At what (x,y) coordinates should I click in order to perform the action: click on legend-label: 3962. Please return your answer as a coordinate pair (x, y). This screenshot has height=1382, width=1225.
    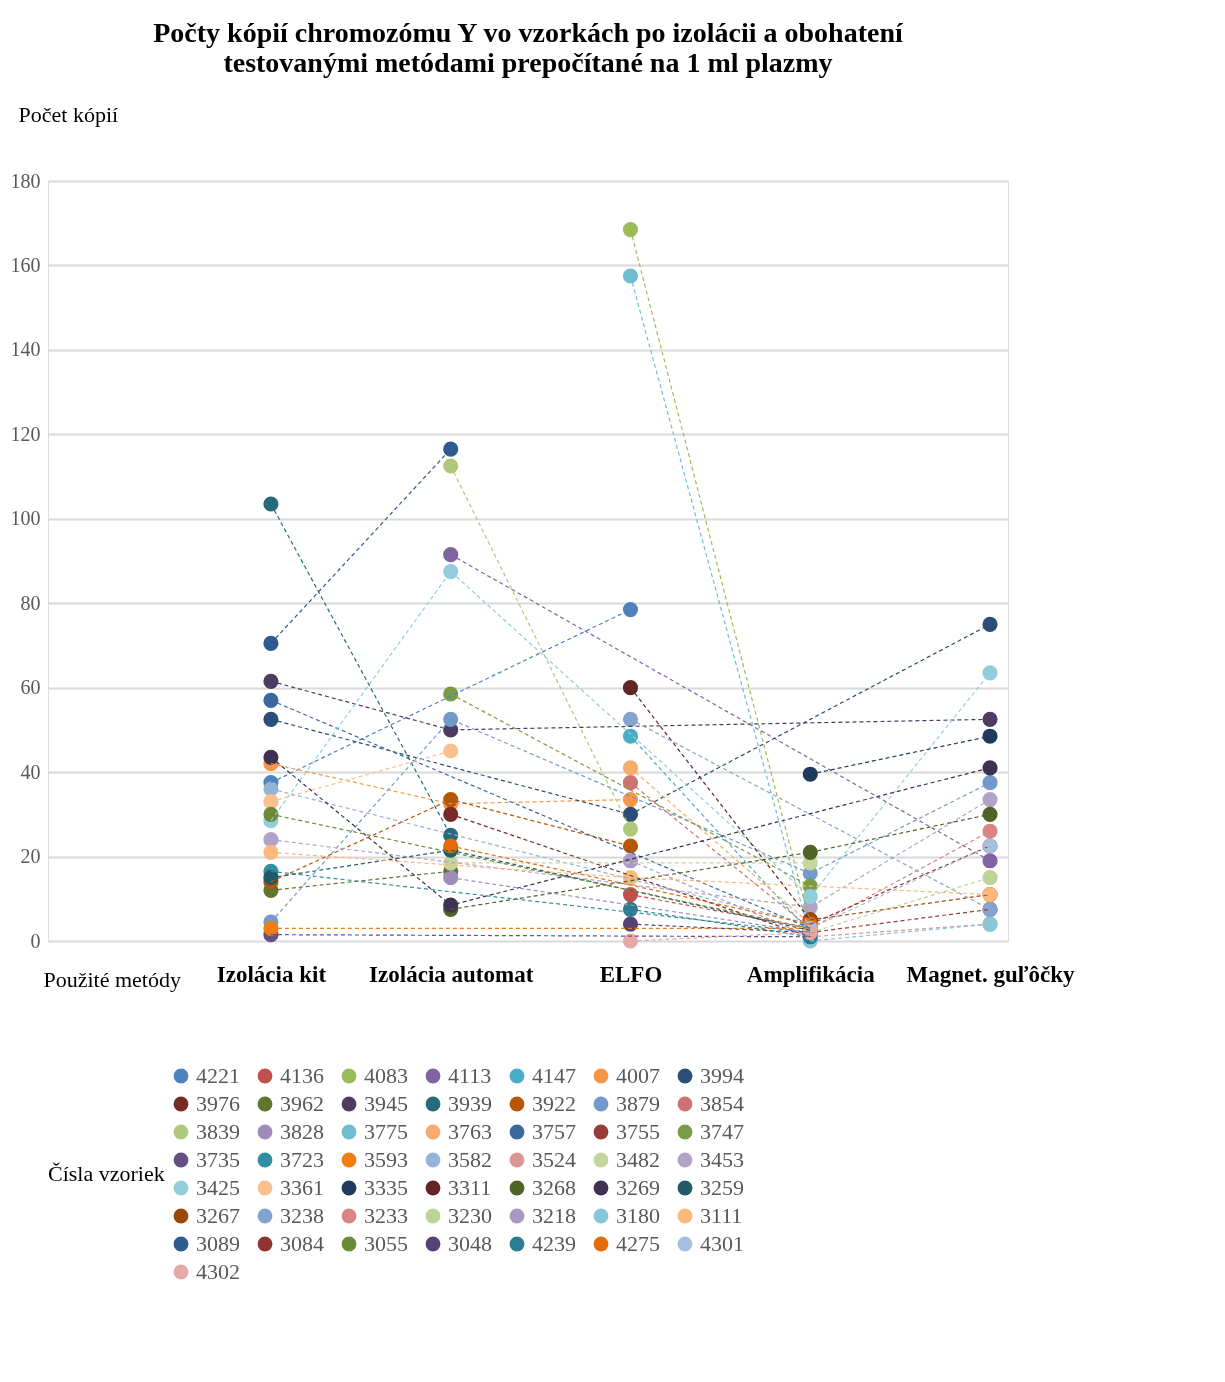
    Looking at the image, I should click on (302, 1103).